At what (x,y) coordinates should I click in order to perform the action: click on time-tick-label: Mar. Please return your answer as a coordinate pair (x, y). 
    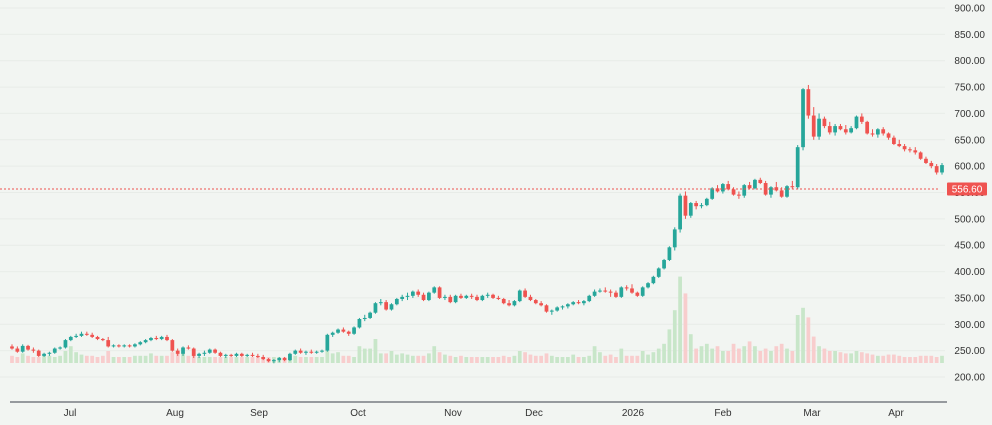
    Looking at the image, I should click on (812, 413).